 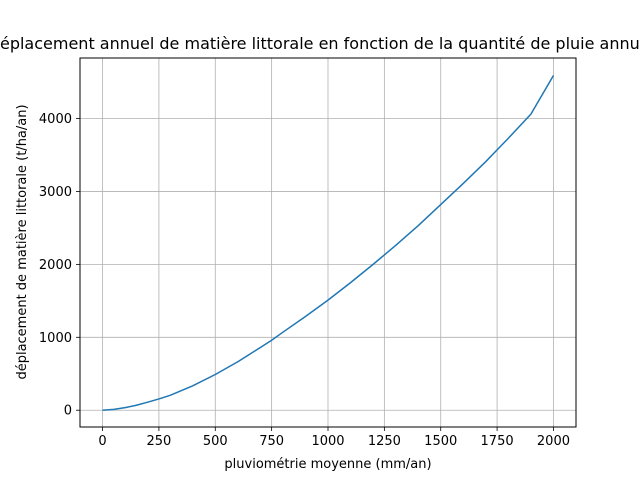 What do you see at coordinates (440, 441) in the screenshot?
I see `x-tick-label: 1500` at bounding box center [440, 441].